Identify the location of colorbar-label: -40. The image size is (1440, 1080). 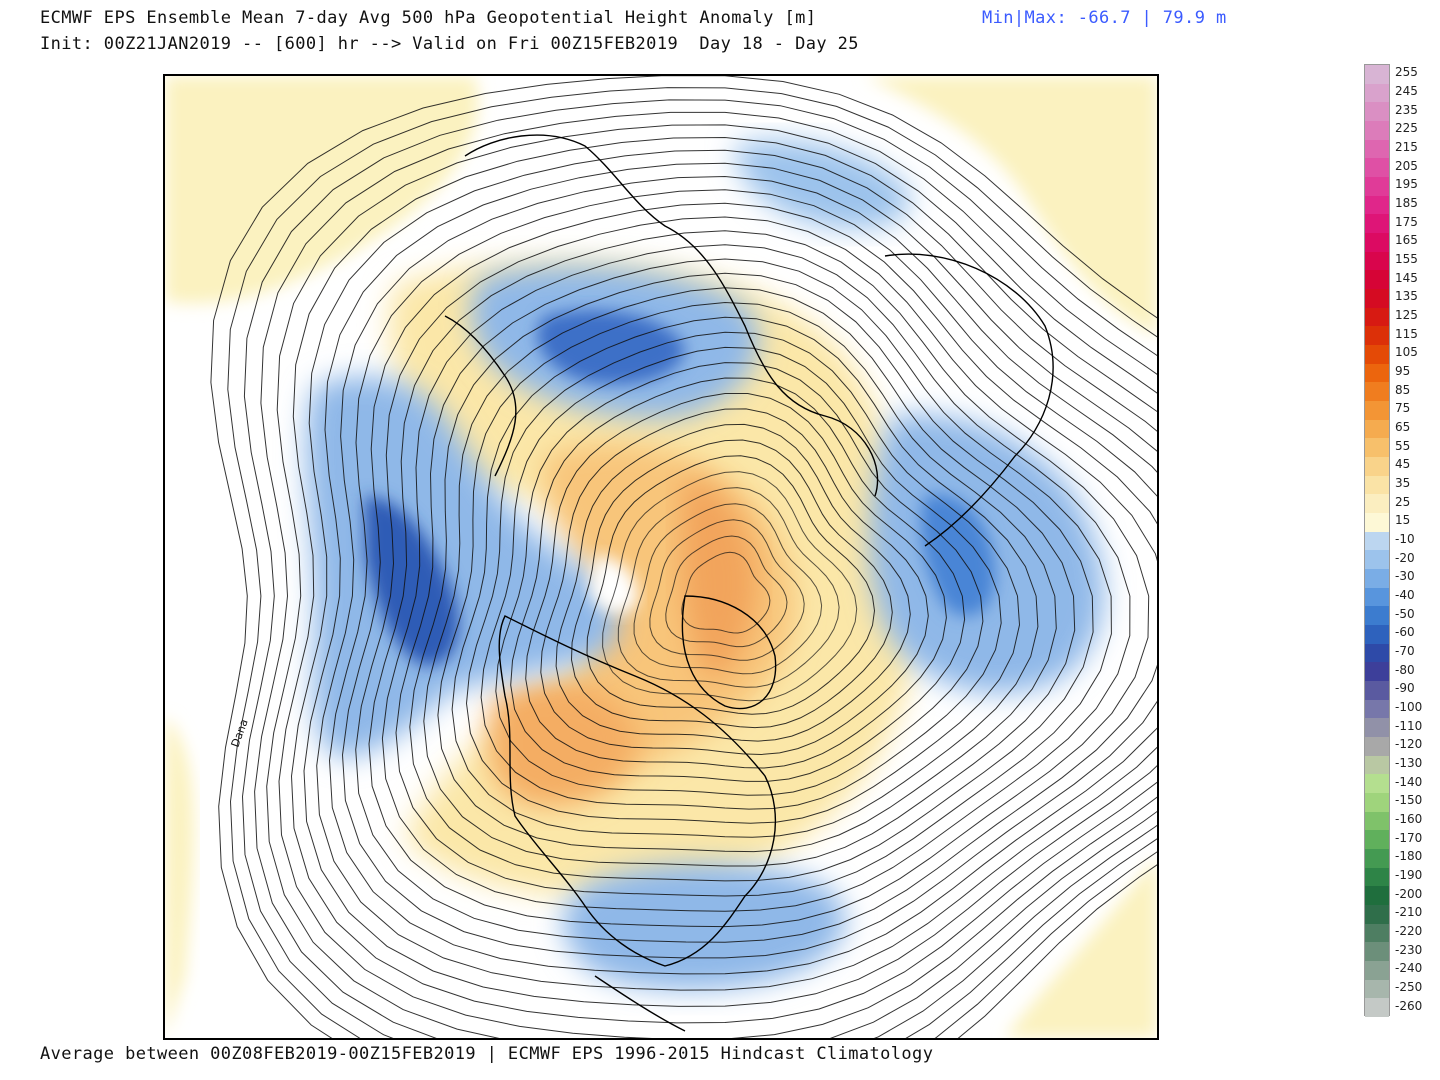
(1405, 595).